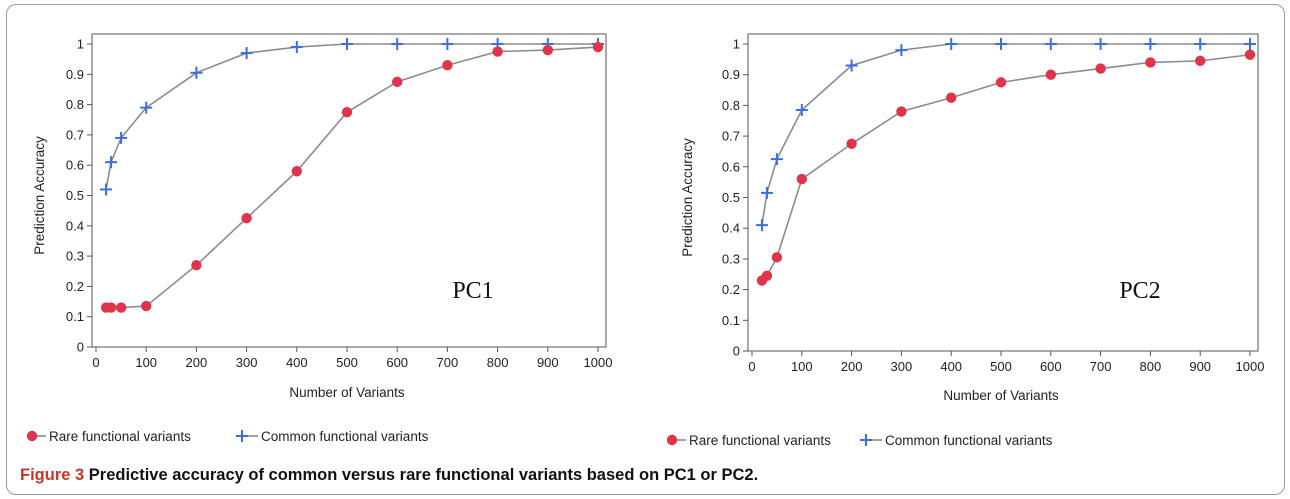 Image resolution: width=1290 pixels, height=499 pixels. Describe the element at coordinates (731, 74) in the screenshot. I see `y-tick-label: 0.9` at that location.